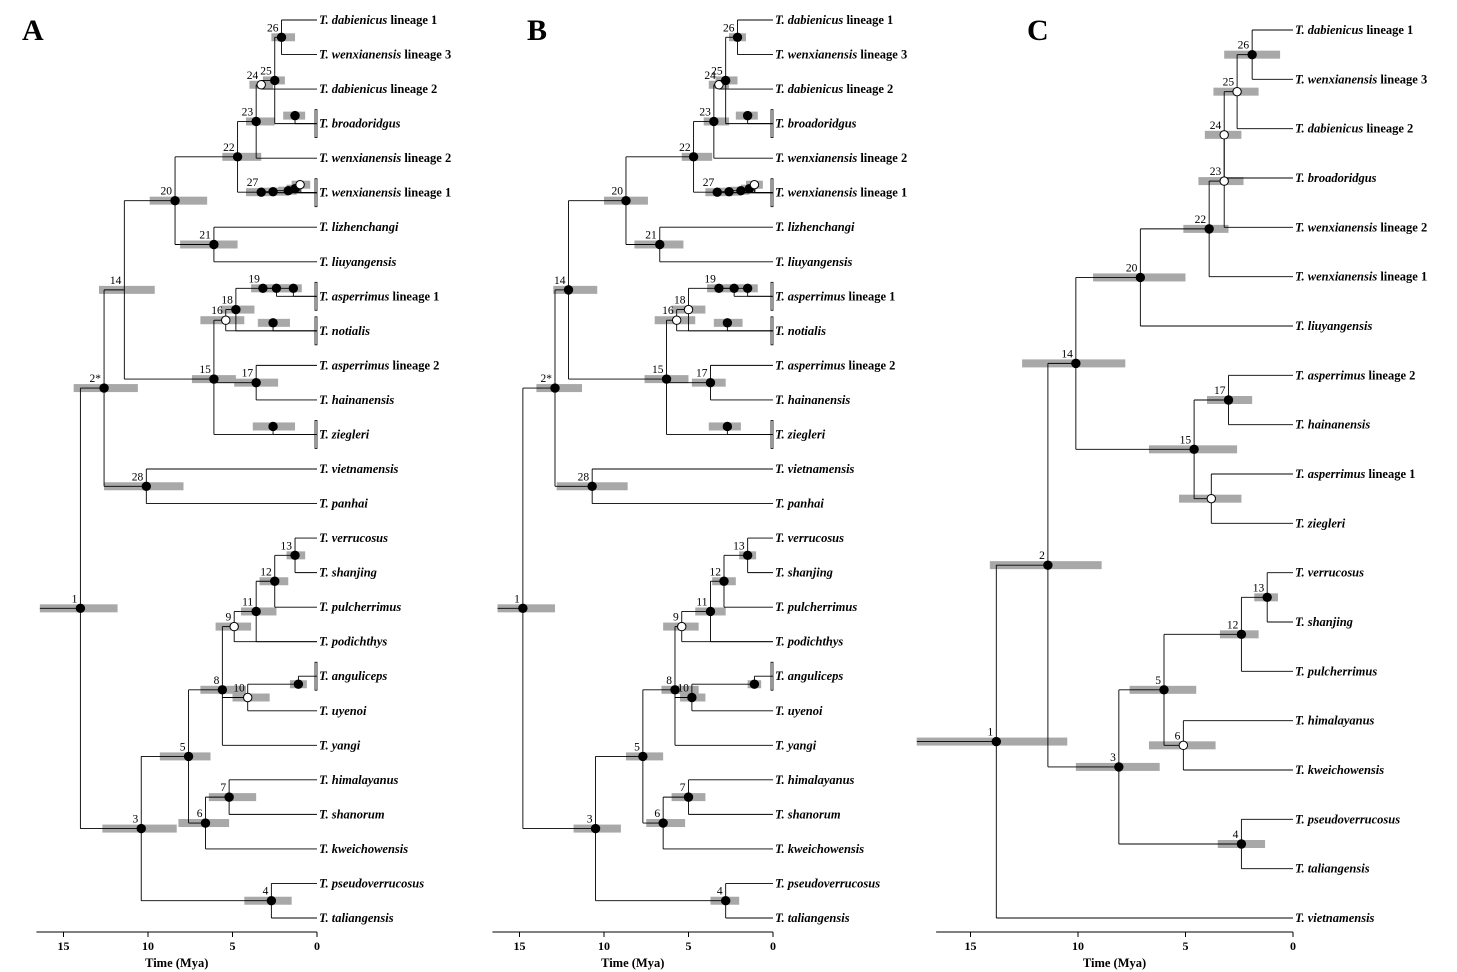  Describe the element at coordinates (1186, 440) in the screenshot. I see `node-number: 15` at that location.